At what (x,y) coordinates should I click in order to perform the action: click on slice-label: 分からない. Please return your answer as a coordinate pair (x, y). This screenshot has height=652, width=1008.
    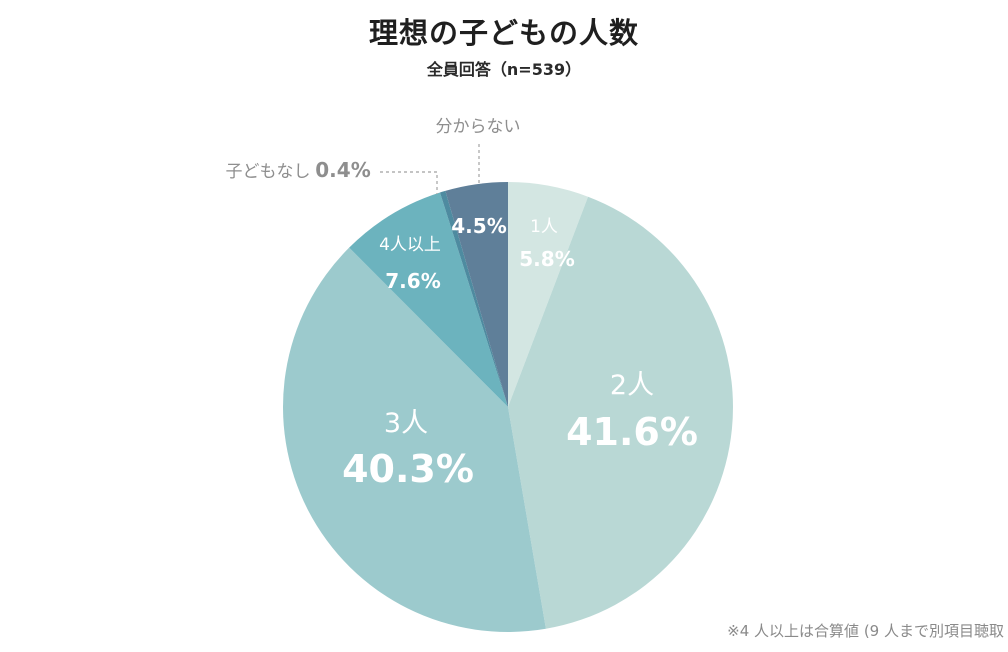
    Looking at the image, I should click on (478, 127).